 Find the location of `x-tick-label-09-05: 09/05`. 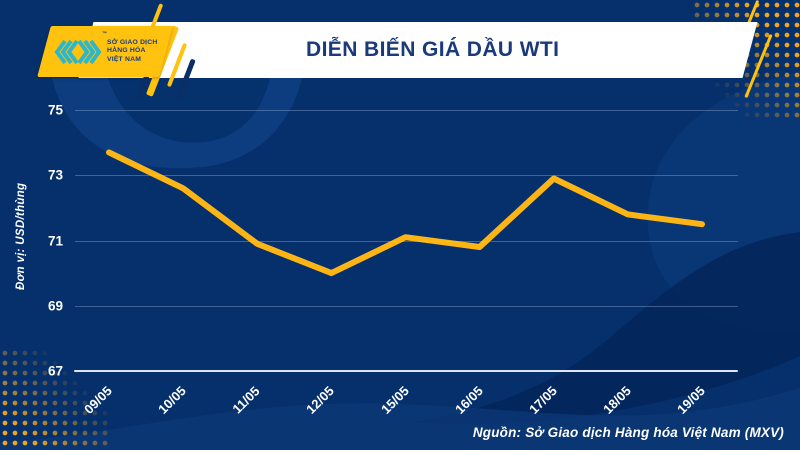

x-tick-label-09-05: 09/05 is located at coordinates (98, 400).